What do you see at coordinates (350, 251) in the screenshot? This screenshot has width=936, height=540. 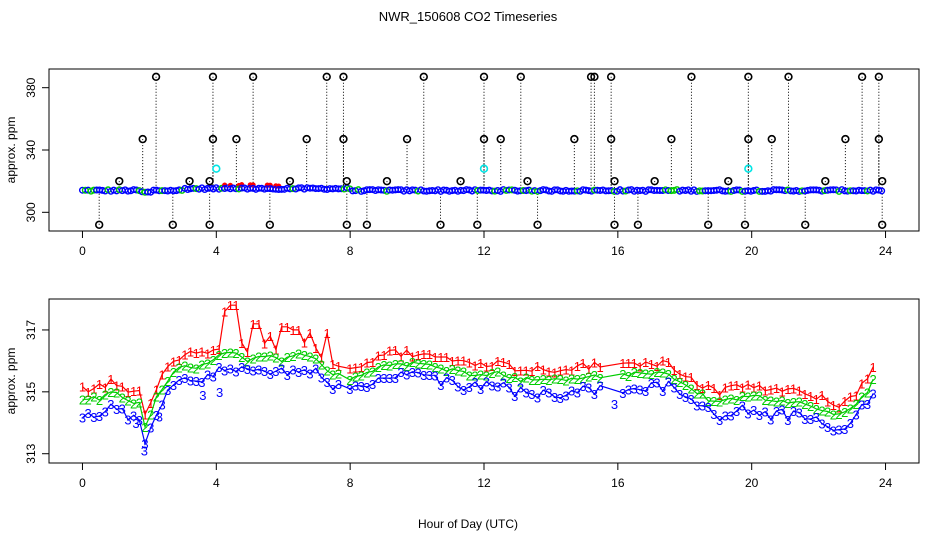 I see `x-tick-label: 8` at bounding box center [350, 251].